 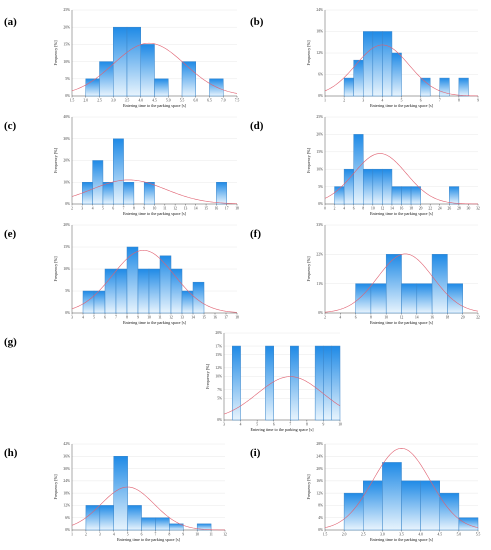 I want to click on y-tick-label: 15%, so click(x=66, y=247).